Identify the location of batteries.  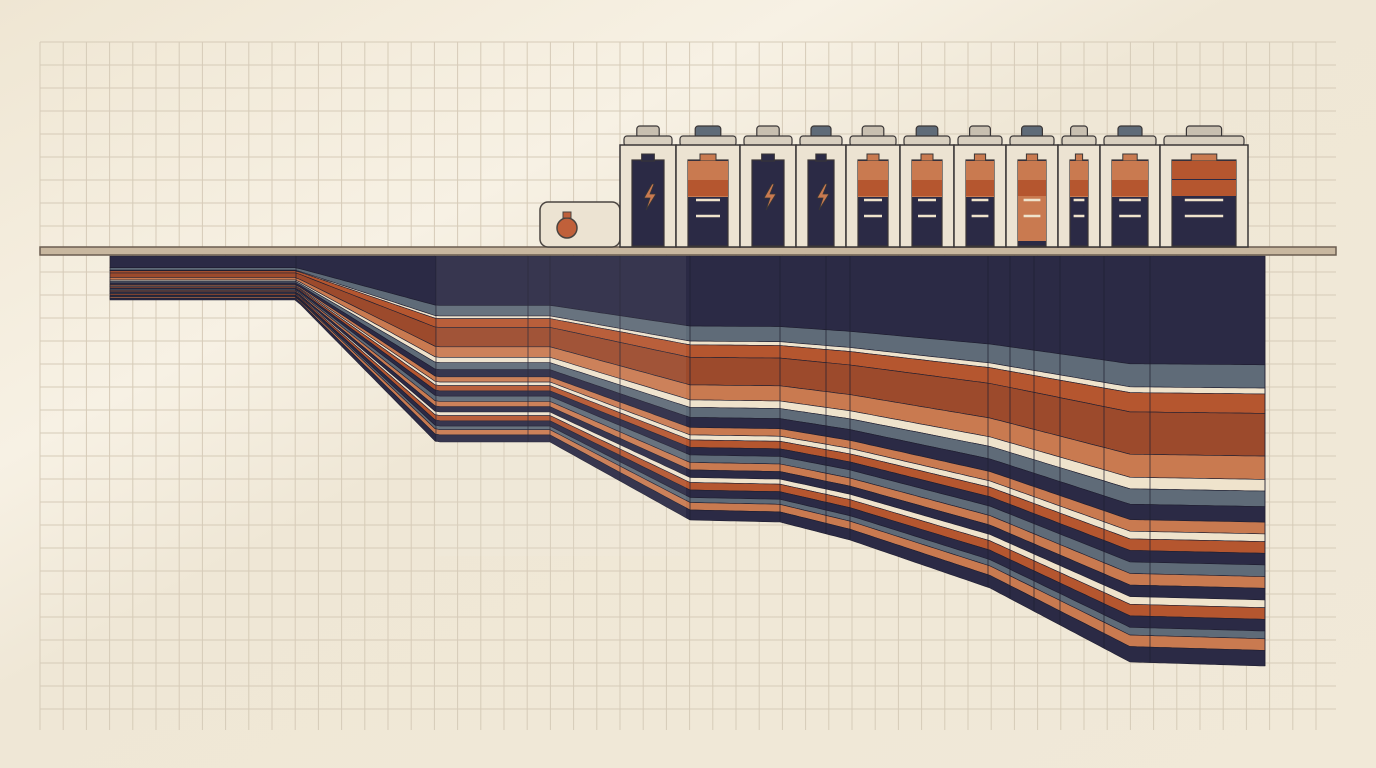
(894, 186).